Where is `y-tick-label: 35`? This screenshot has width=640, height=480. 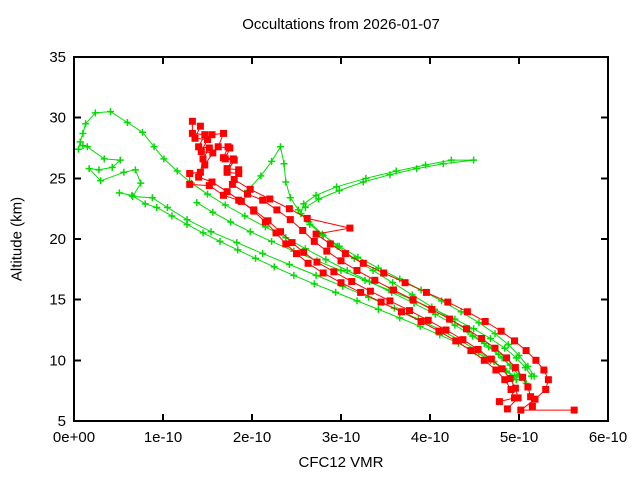 y-tick-label: 35 is located at coordinates (57, 57).